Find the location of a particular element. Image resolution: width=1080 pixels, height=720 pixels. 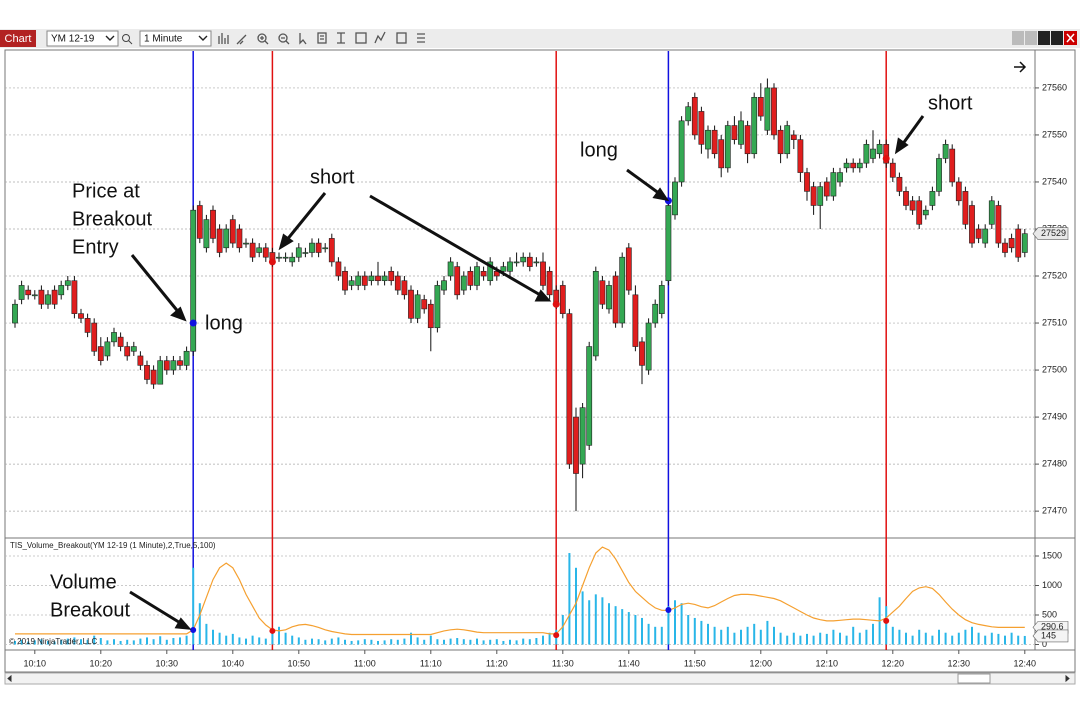

interval-label: 1 Minute is located at coordinates (163, 39).